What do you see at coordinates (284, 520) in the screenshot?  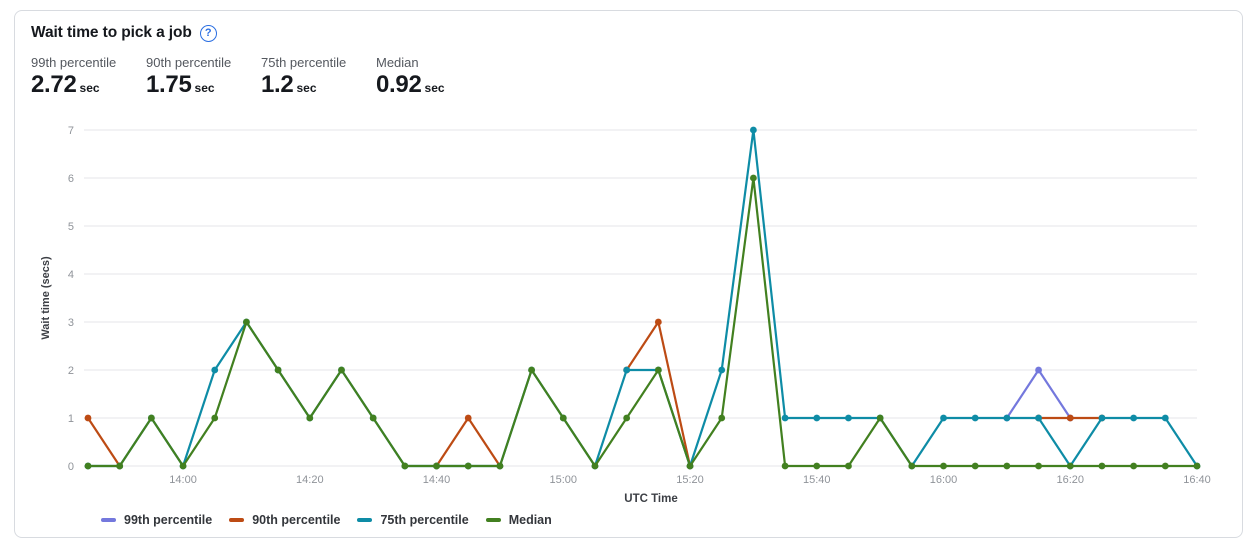 I see `legend-item-90th-percentile: 90th percentile` at bounding box center [284, 520].